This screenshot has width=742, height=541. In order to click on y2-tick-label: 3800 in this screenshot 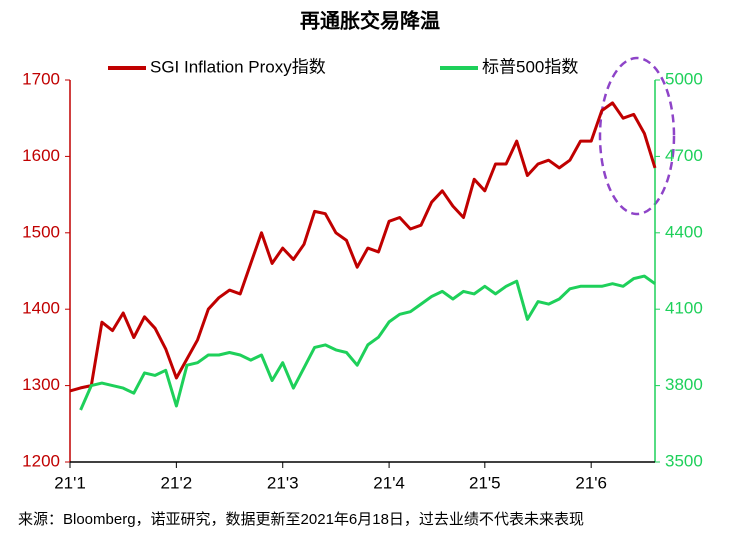, I will do `click(684, 384)`.